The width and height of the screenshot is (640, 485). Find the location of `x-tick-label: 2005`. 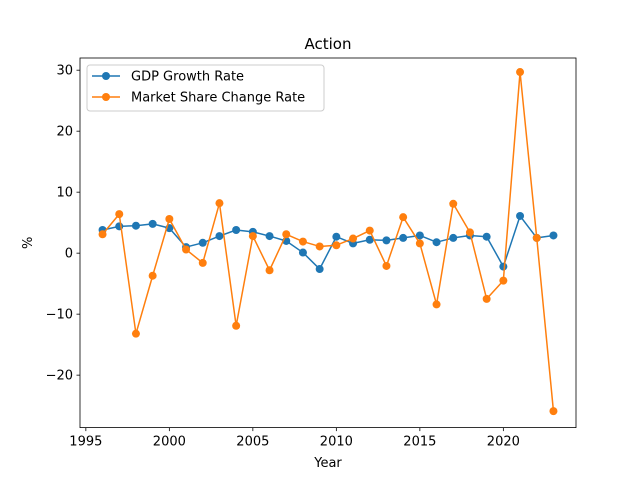

x-tick-label: 2005 is located at coordinates (252, 442).